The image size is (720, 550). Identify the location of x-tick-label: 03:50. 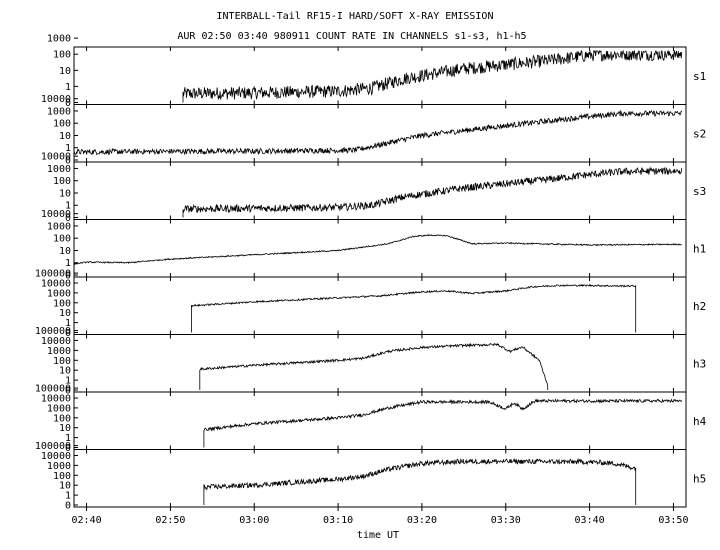
(673, 520).